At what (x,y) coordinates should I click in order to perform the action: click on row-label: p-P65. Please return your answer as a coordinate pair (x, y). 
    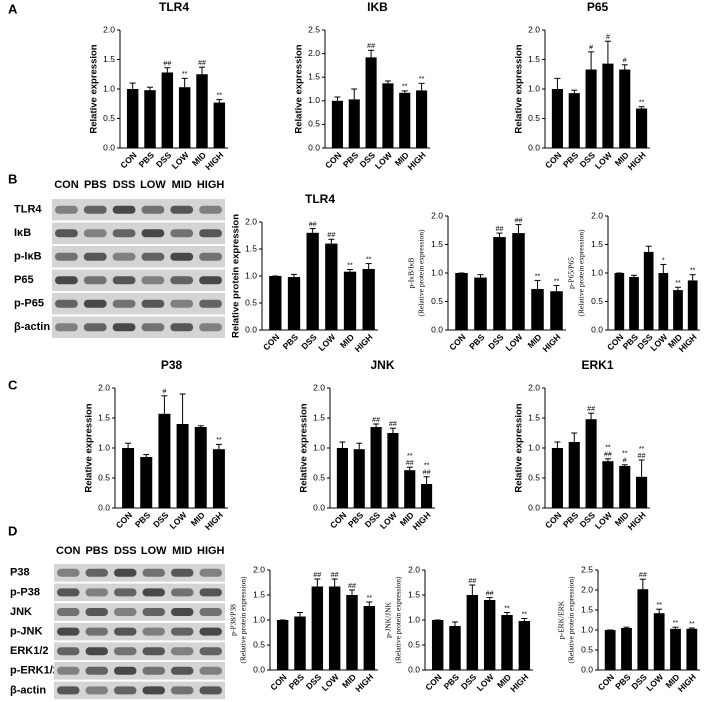
    Looking at the image, I should click on (29, 304).